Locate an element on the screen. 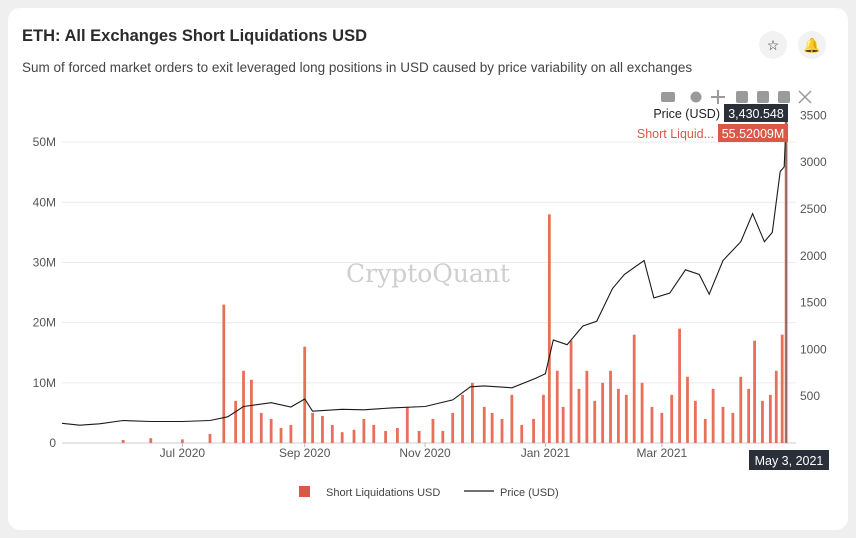 The image size is (856, 538). star-icon: ☆ is located at coordinates (773, 45).